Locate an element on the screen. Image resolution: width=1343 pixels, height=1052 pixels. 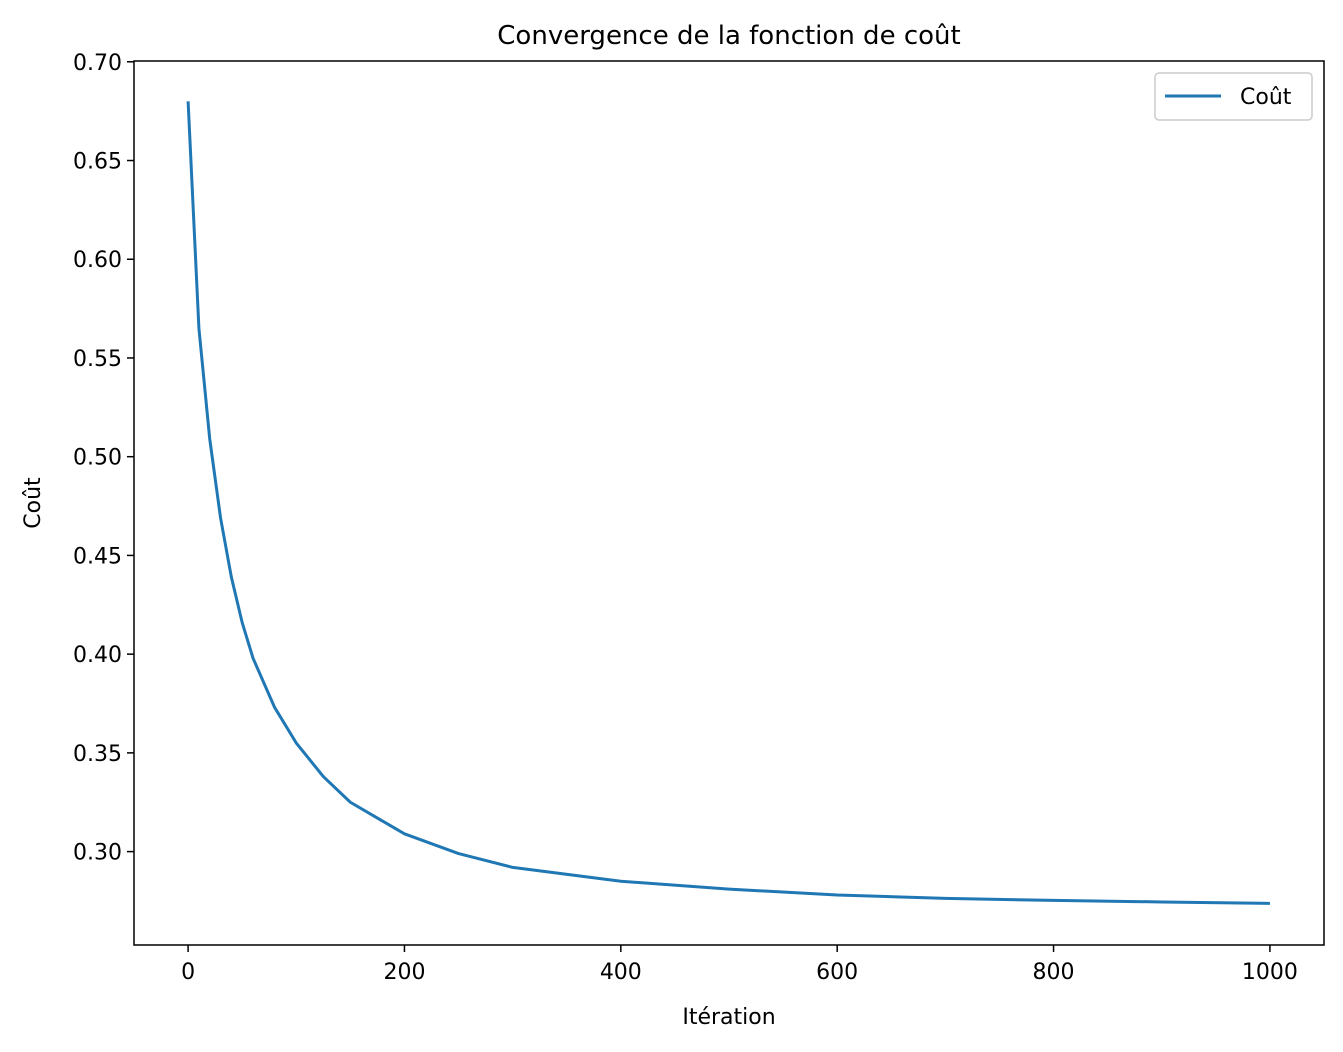
y-tick-label: 0.65 is located at coordinates (97, 162).